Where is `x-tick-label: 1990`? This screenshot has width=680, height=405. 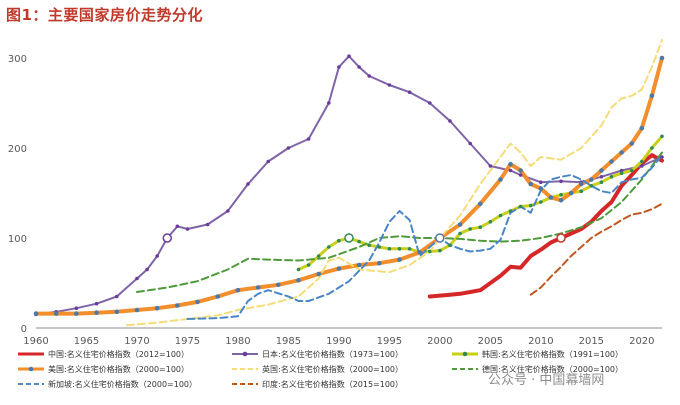
x-tick-label: 1990 is located at coordinates (338, 341).